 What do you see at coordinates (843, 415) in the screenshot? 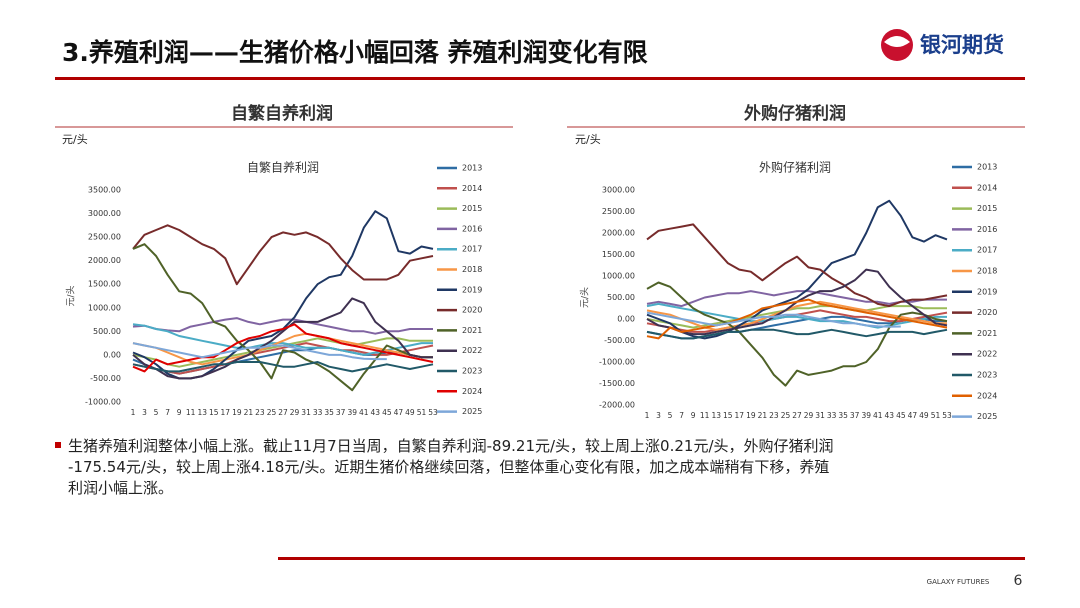
I see `x-tick-label: 35` at bounding box center [843, 415].